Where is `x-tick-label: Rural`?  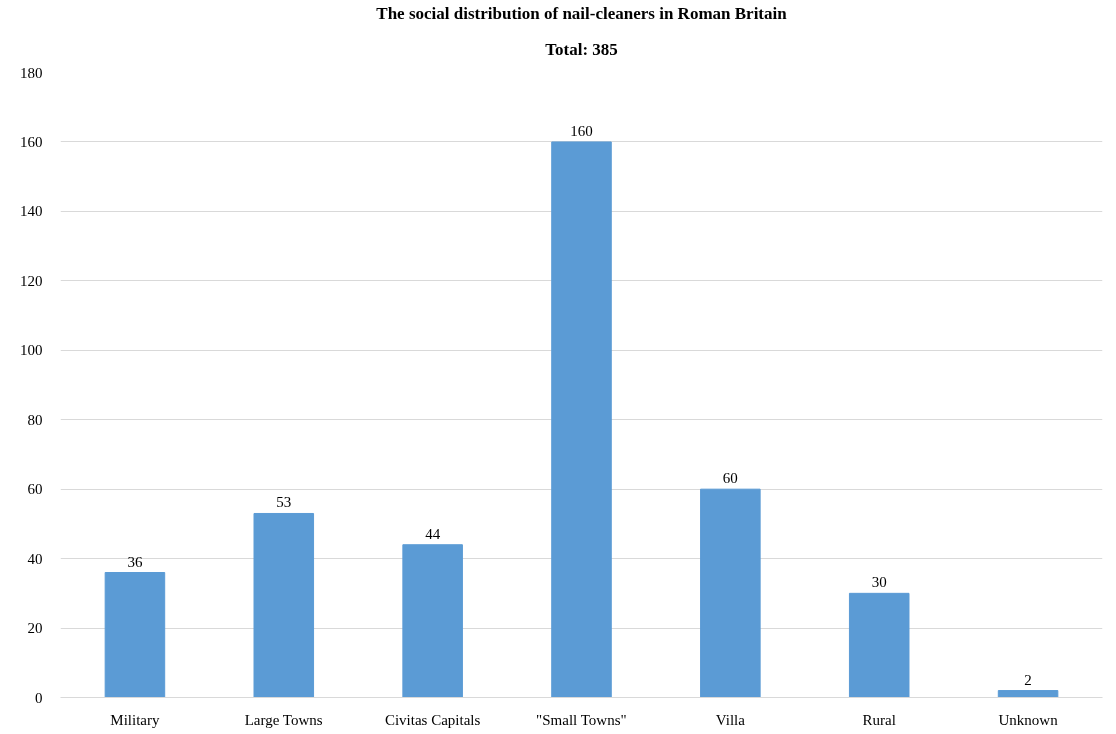 x-tick-label: Rural is located at coordinates (879, 719).